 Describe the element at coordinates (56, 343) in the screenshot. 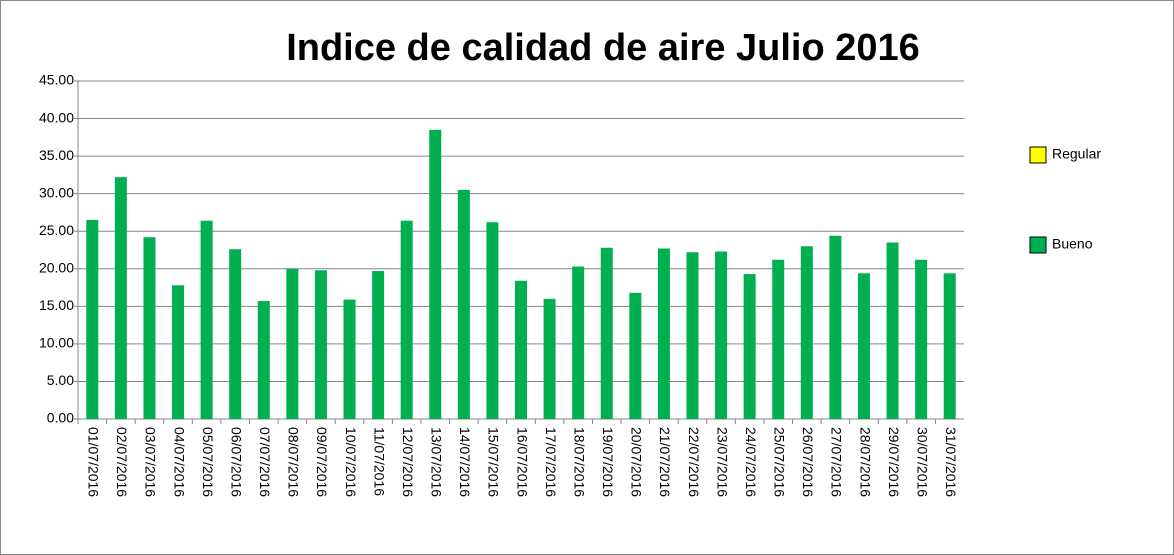

I see `y-tick-label: 10.00` at that location.